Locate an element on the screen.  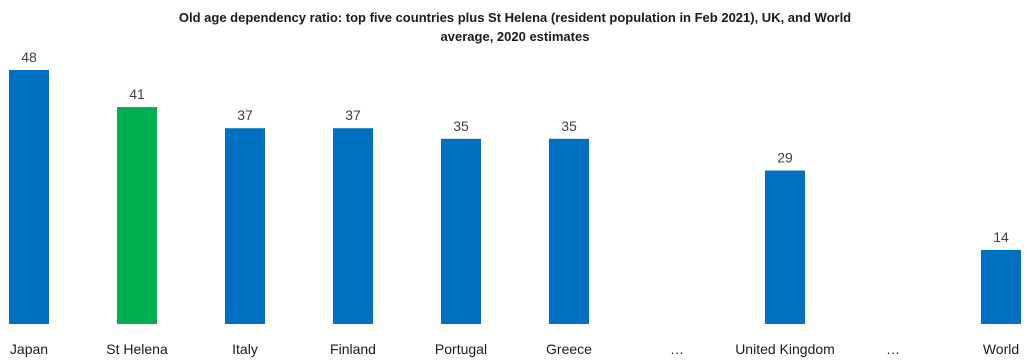
category-label: Greece is located at coordinates (569, 349).